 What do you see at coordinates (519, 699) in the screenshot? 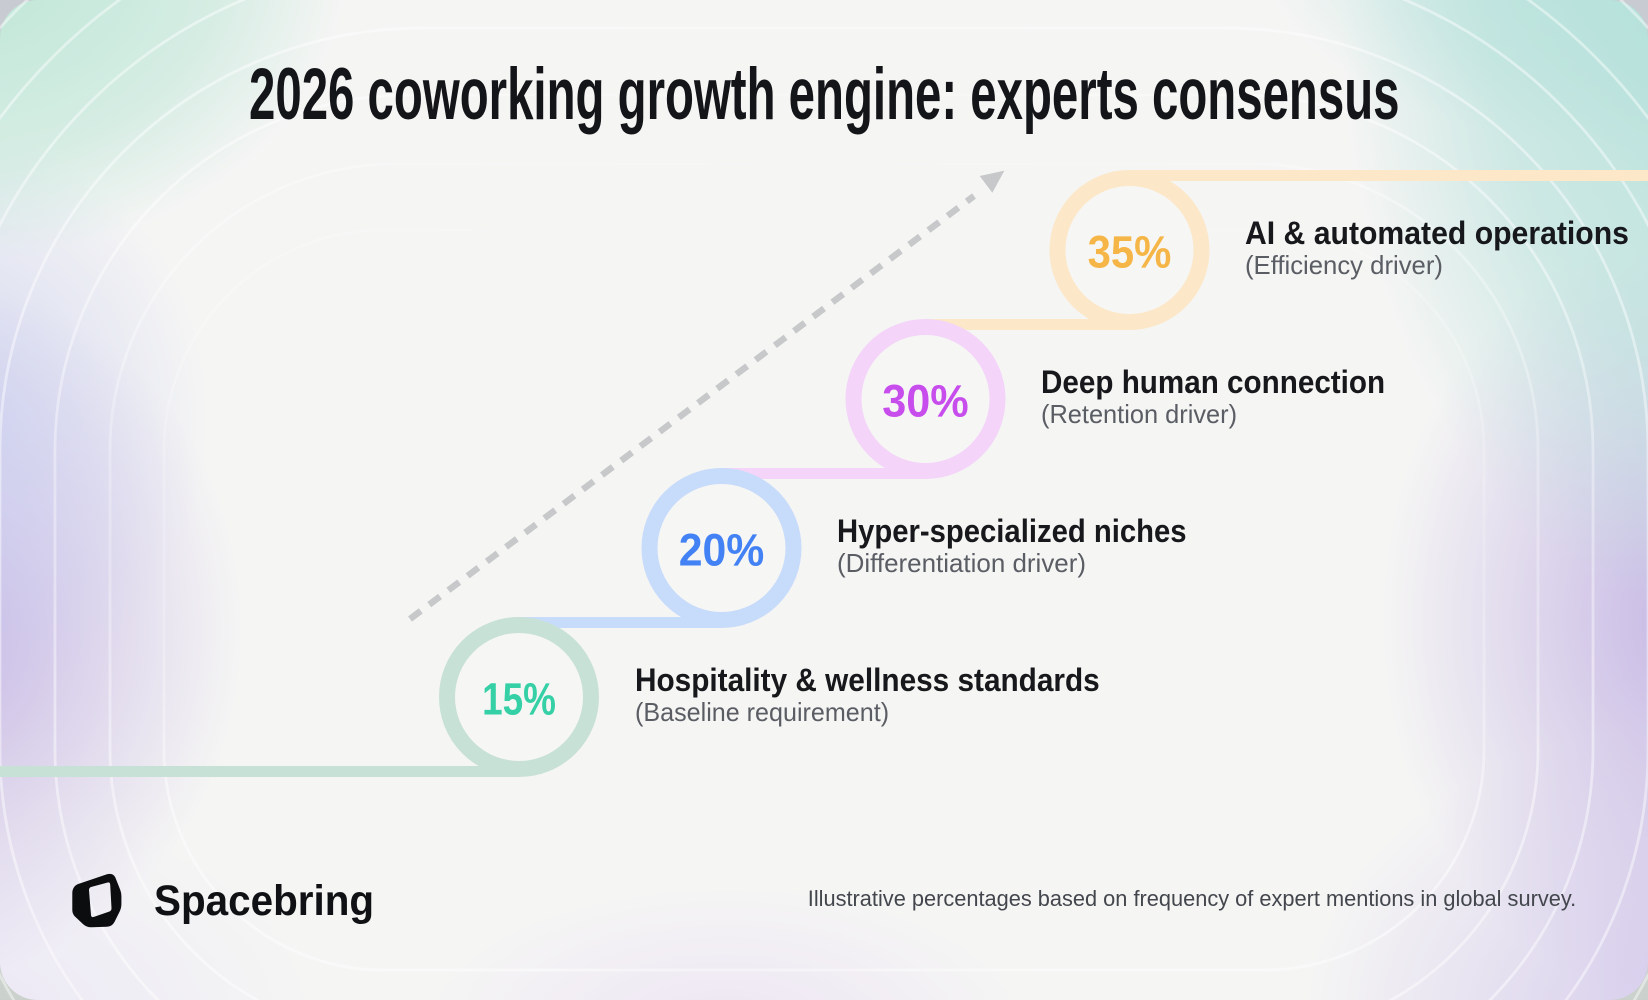
I see `svg-text: 15%` at bounding box center [519, 699].